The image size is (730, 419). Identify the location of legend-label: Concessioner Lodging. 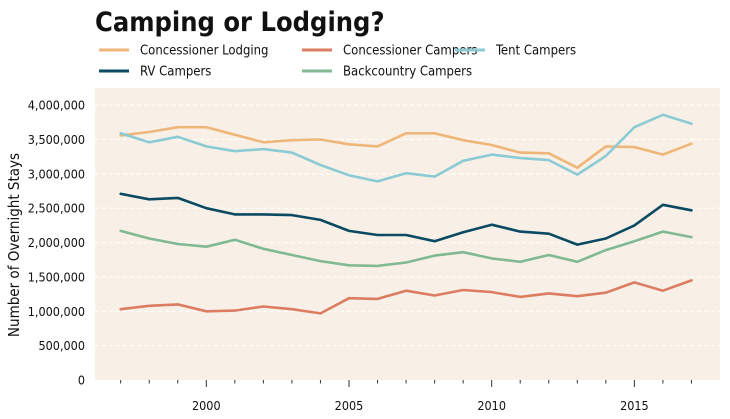
(204, 51).